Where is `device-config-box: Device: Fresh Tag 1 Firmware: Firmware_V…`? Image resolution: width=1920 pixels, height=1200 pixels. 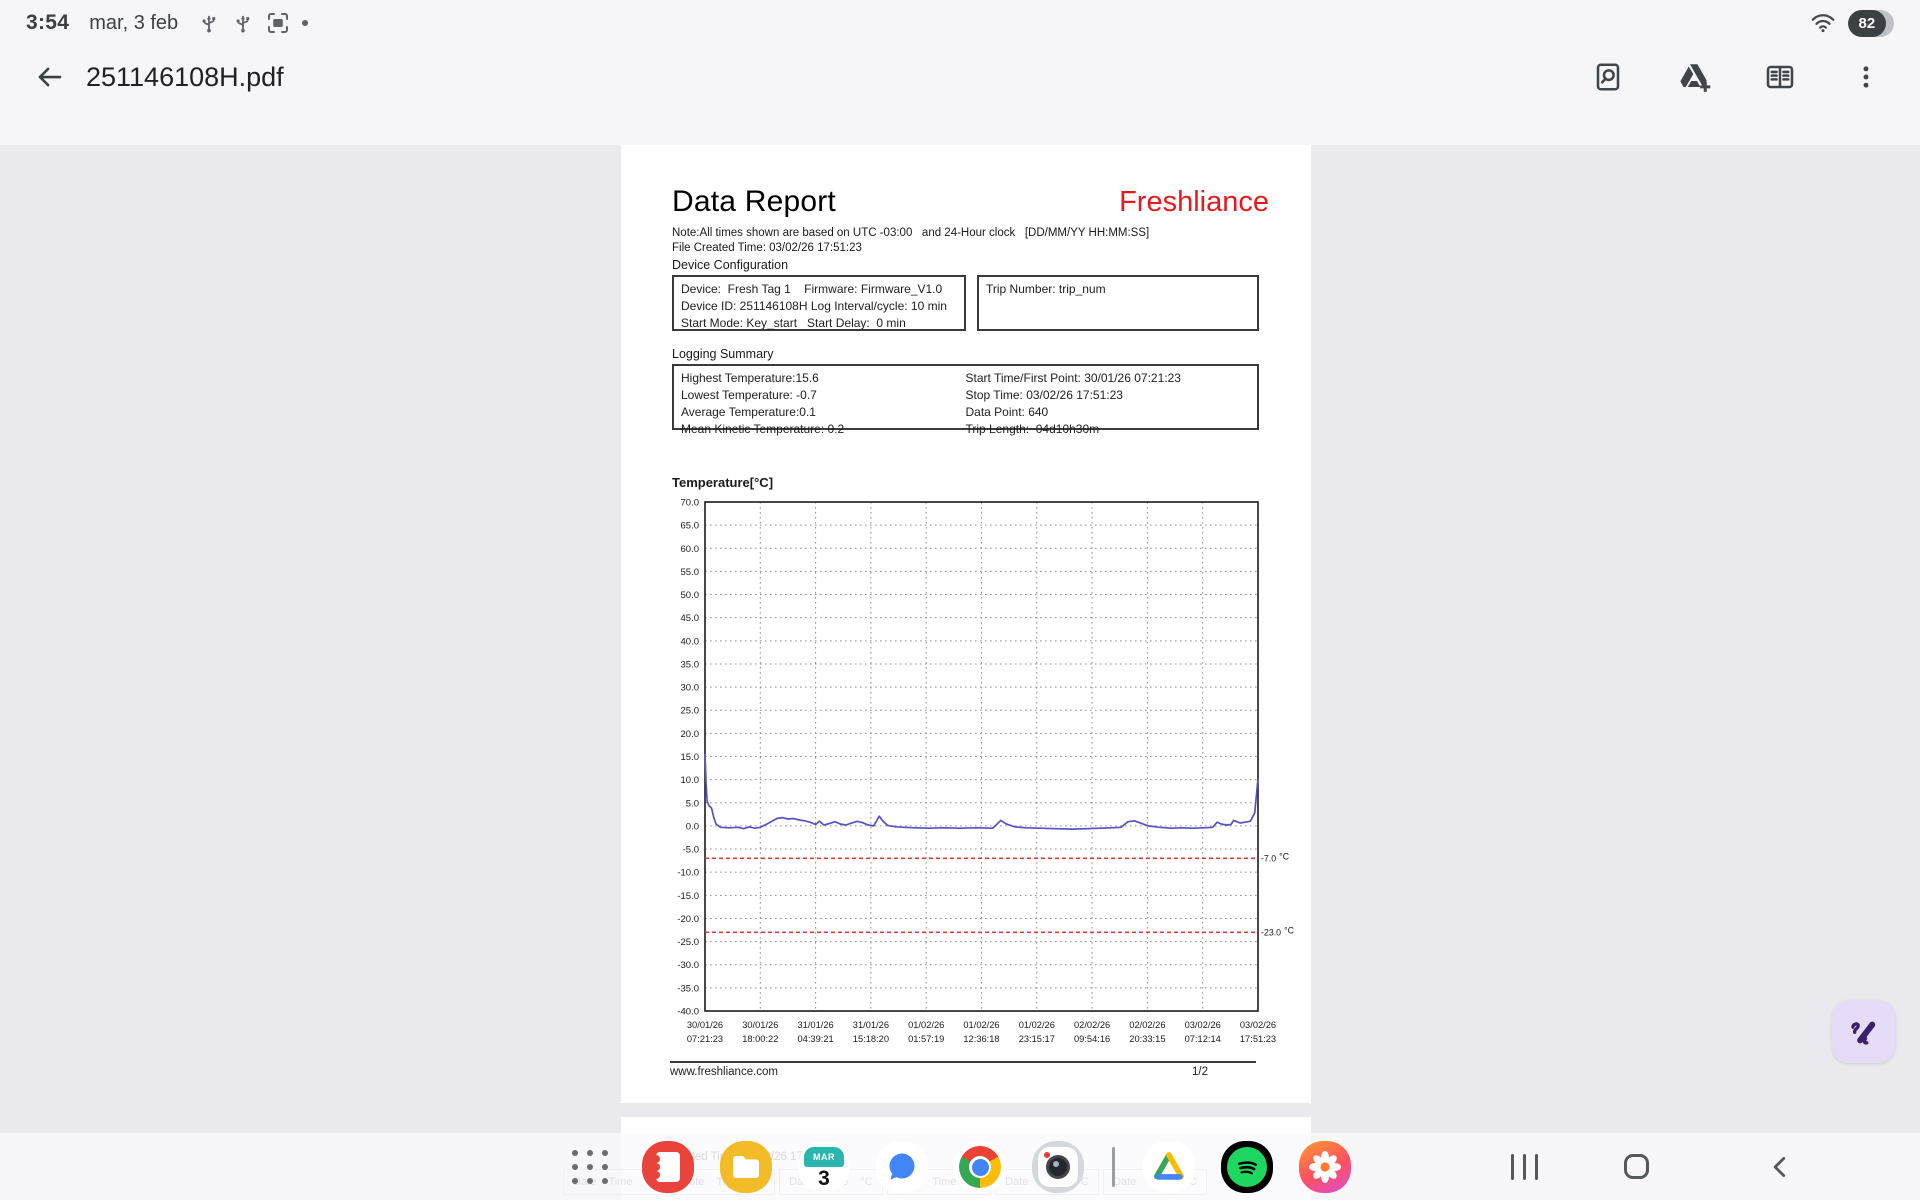
device-config-box: Device: Fresh Tag 1 Firmware: Firmware_V… is located at coordinates (819, 303).